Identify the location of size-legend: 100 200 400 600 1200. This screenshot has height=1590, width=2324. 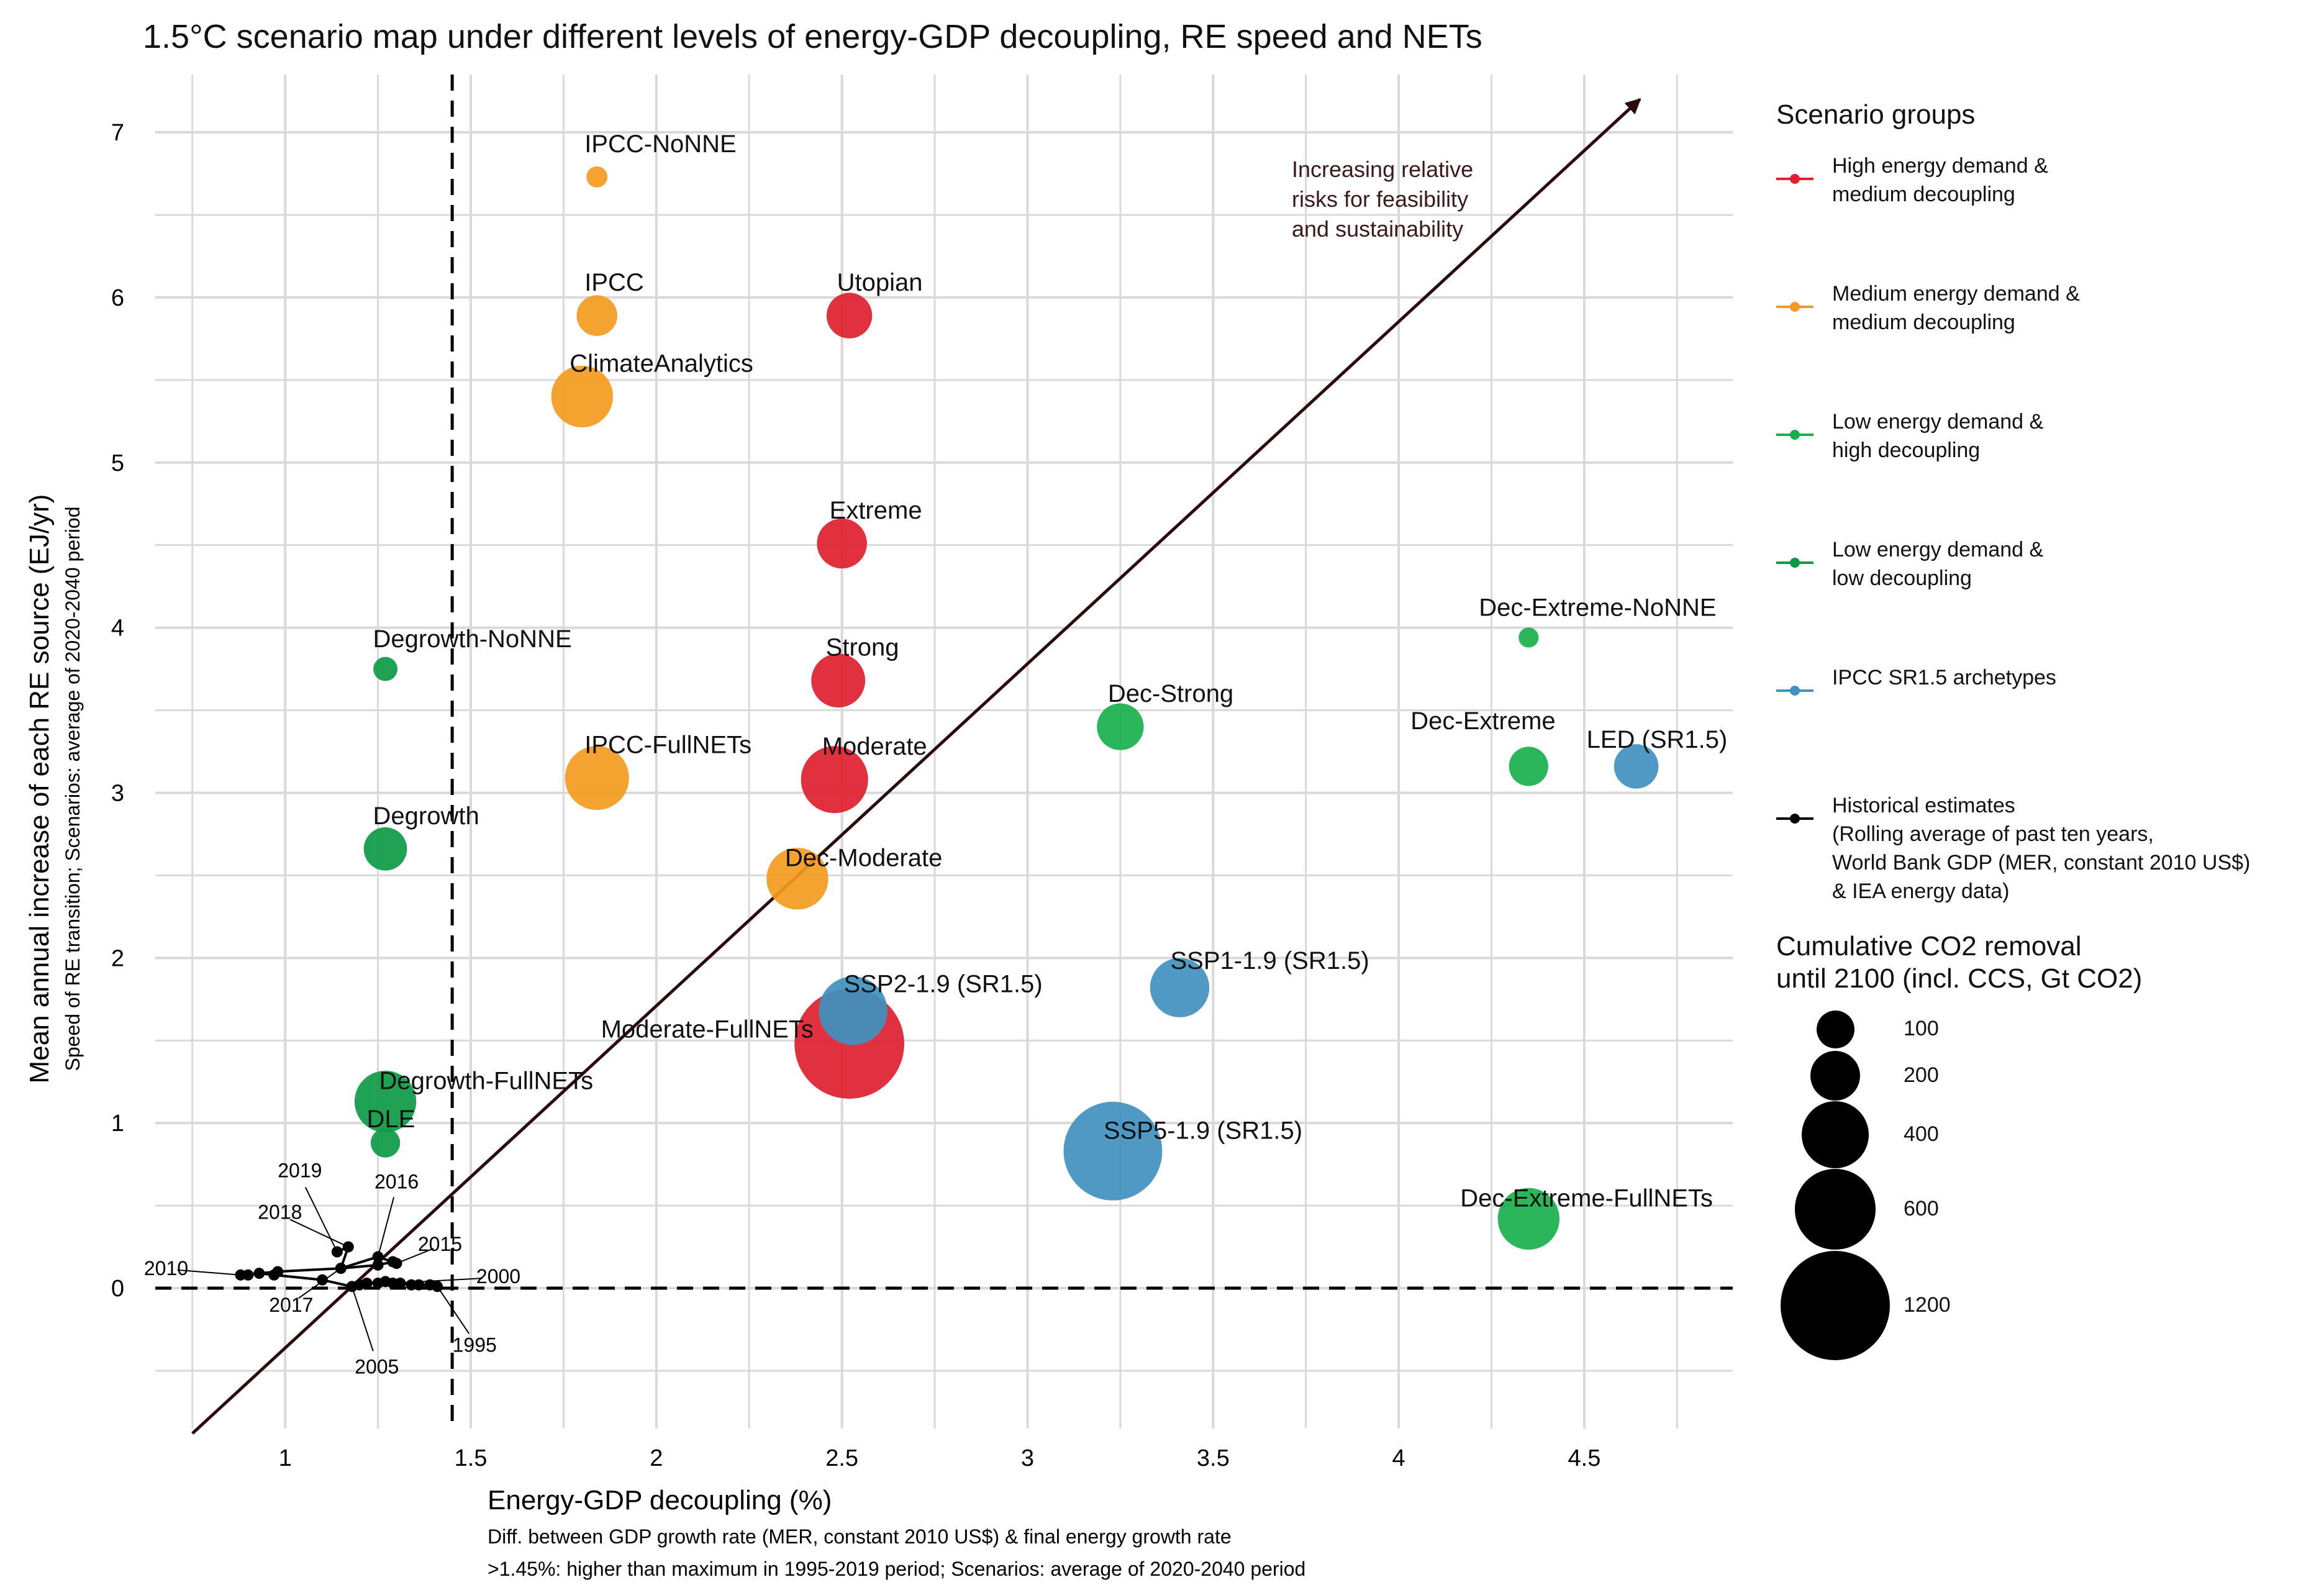
(2049, 1178).